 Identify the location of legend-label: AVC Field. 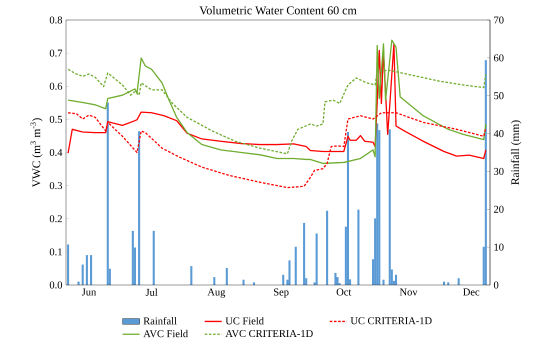
(165, 334).